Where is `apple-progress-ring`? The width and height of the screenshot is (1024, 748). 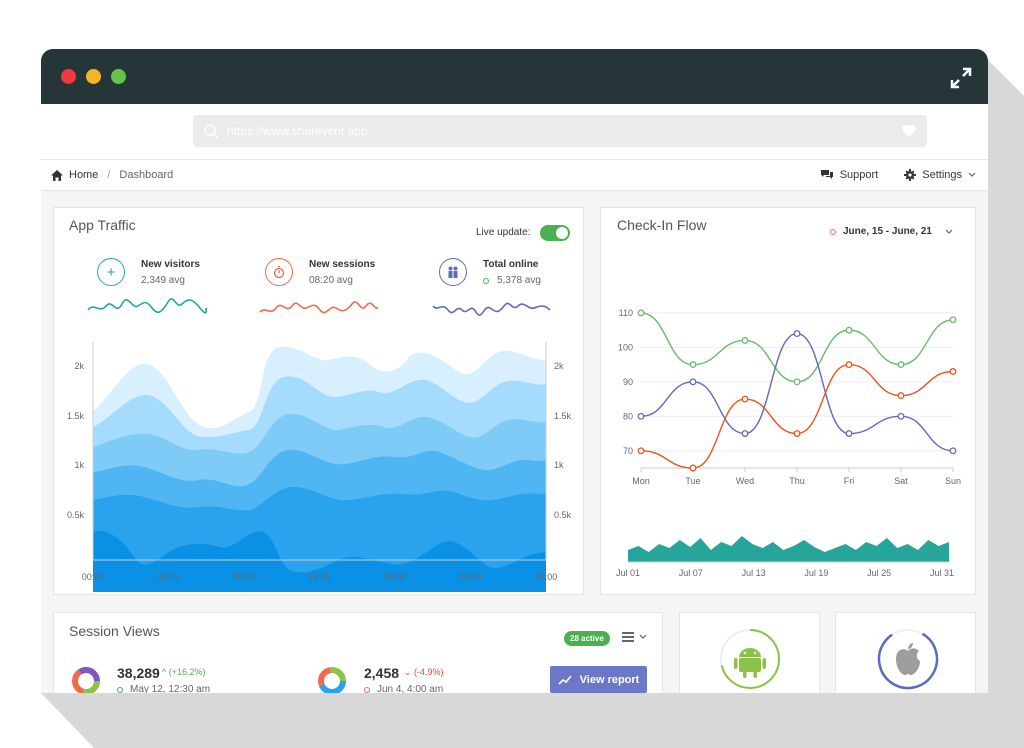
apple-progress-ring is located at coordinates (908, 659).